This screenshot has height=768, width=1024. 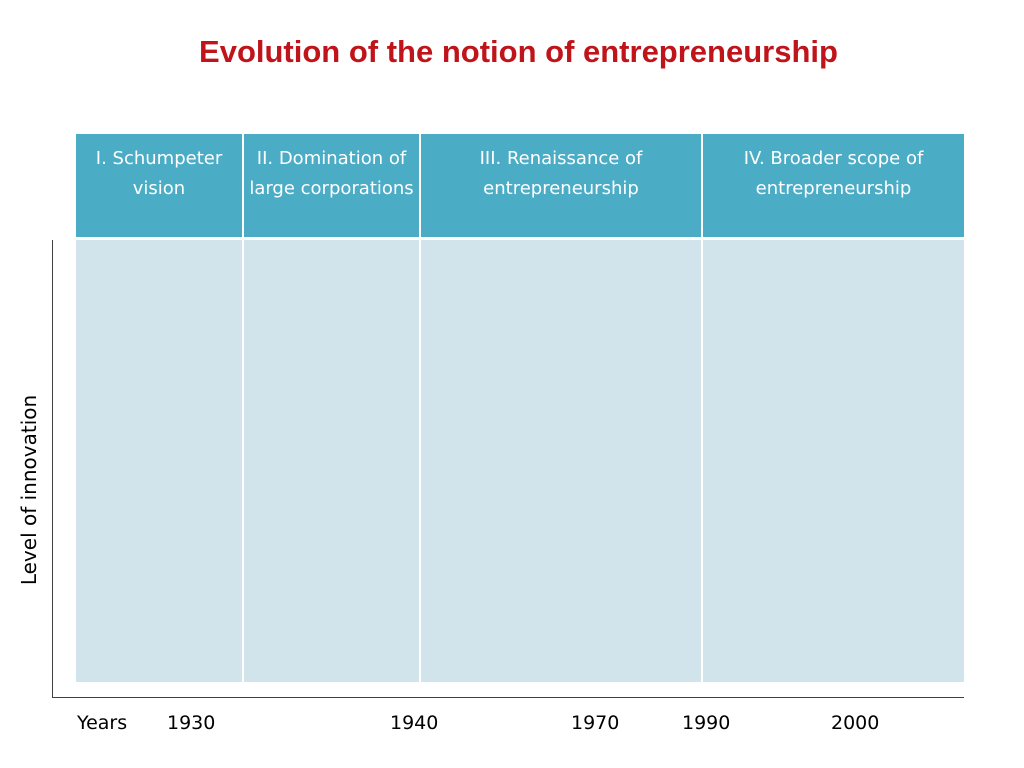 What do you see at coordinates (414, 723) in the screenshot?
I see `year-tick-1940: 1940` at bounding box center [414, 723].